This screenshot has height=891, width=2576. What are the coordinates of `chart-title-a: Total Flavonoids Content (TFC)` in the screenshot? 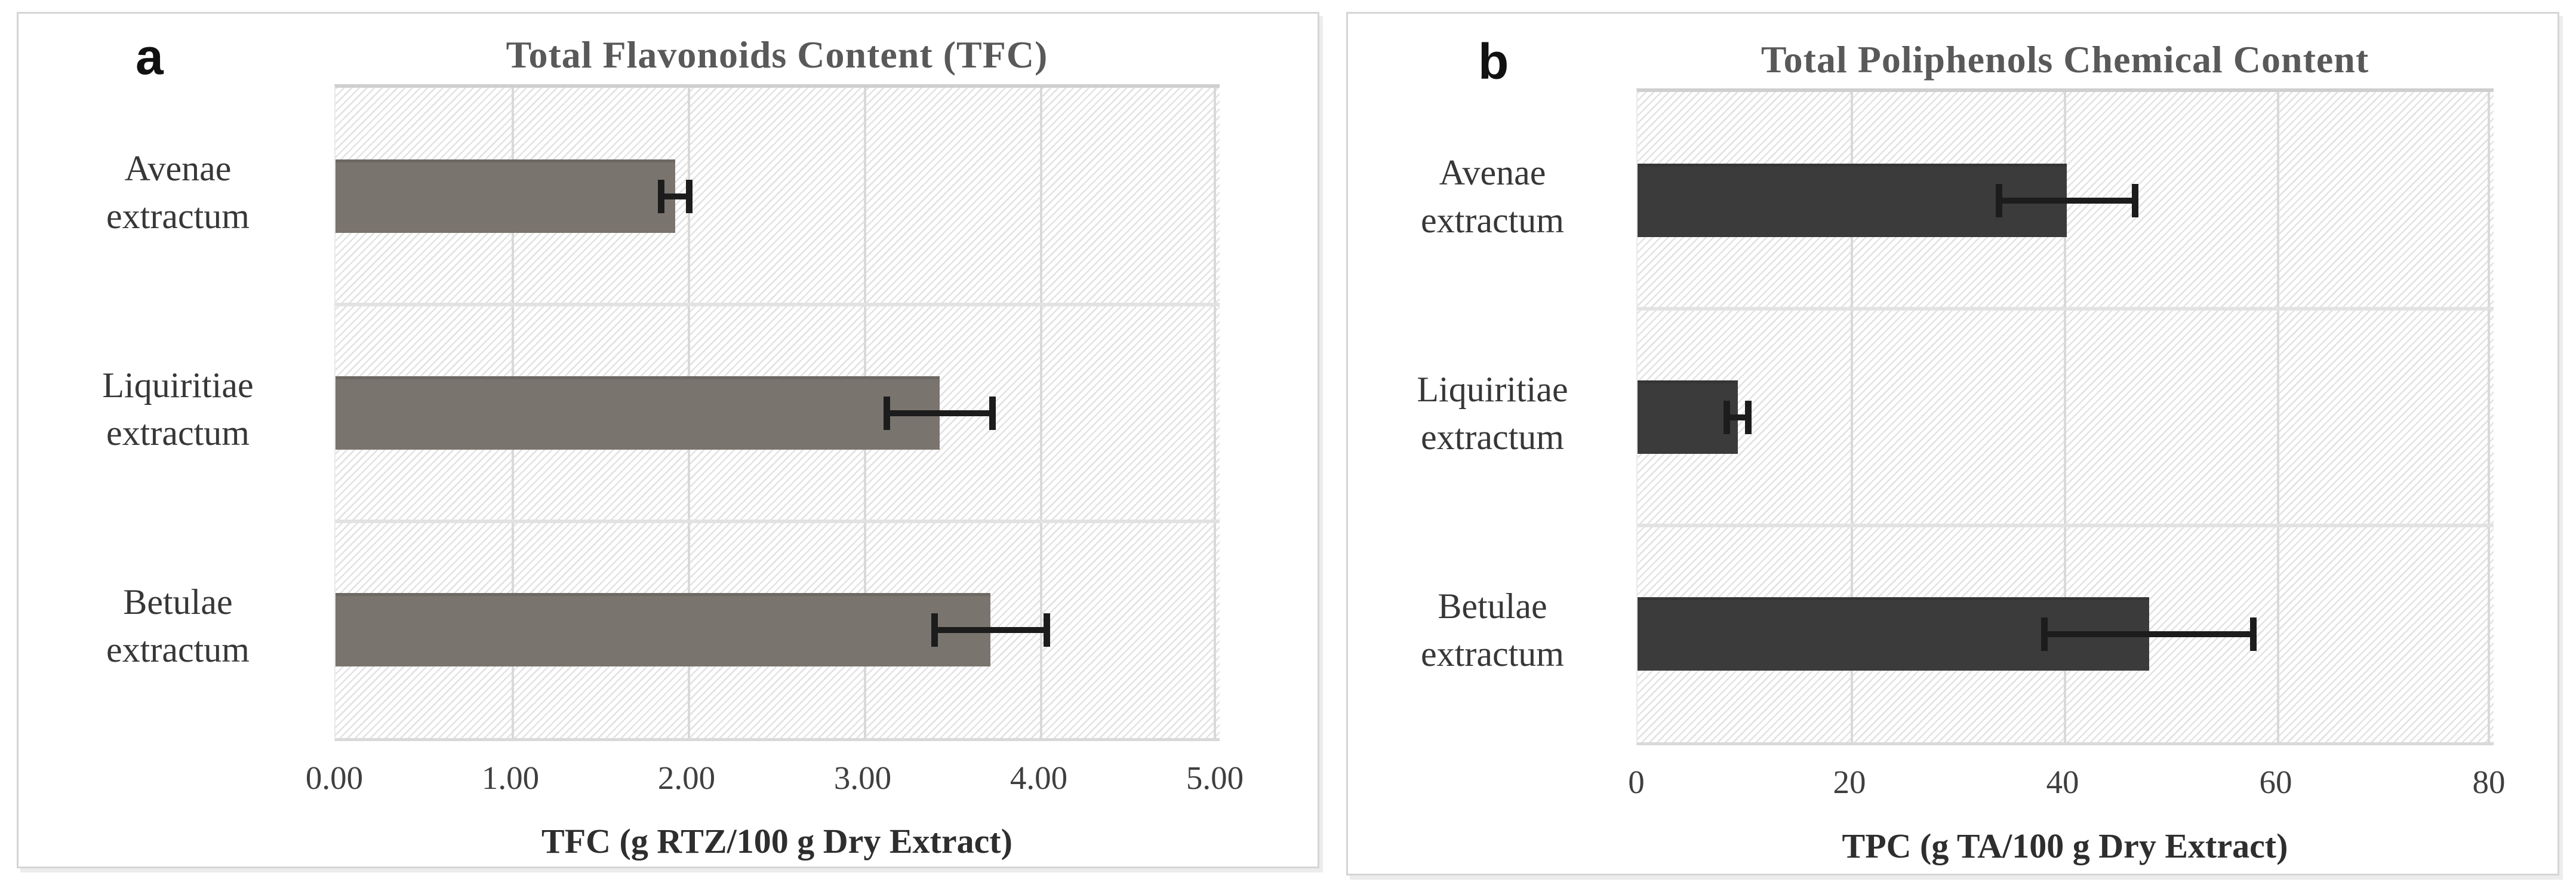 It's located at (777, 54).